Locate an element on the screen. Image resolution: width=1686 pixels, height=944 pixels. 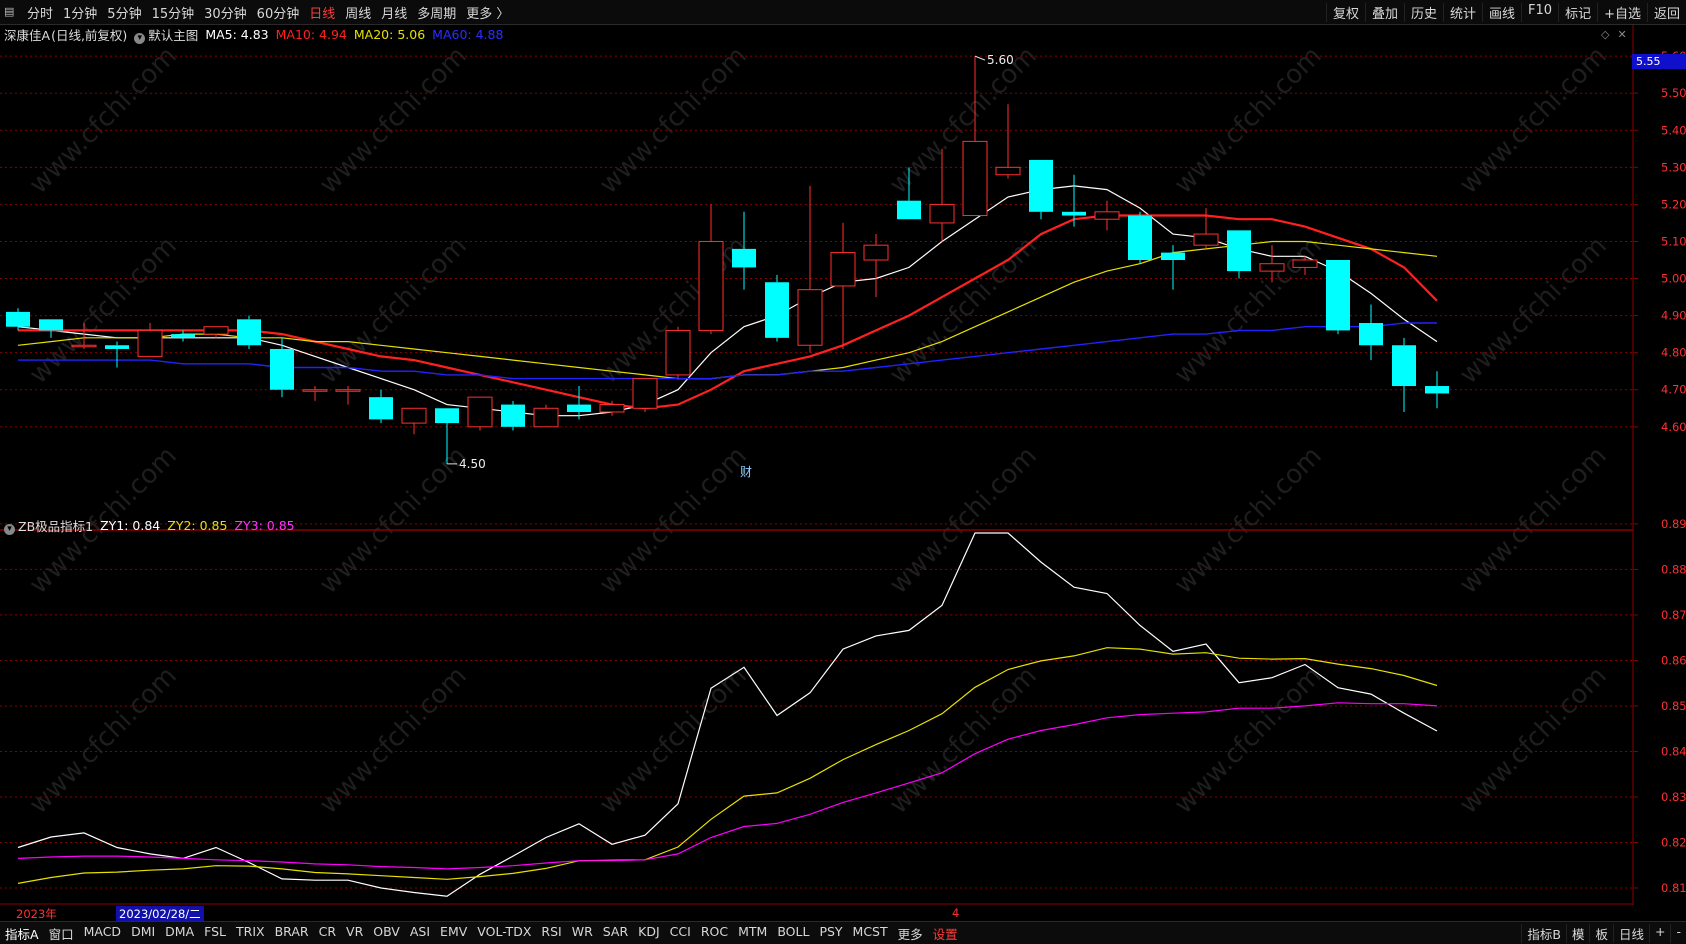
period-tab-1: 1分钟 is located at coordinates (80, 14).